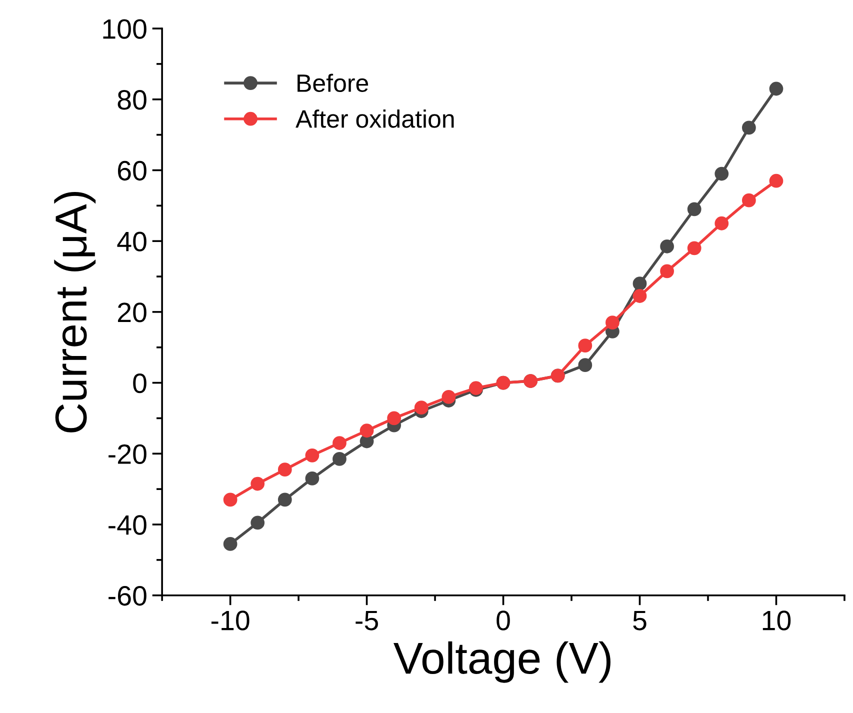  Describe the element at coordinates (131, 242) in the screenshot. I see `y-tick-label: 40` at that location.